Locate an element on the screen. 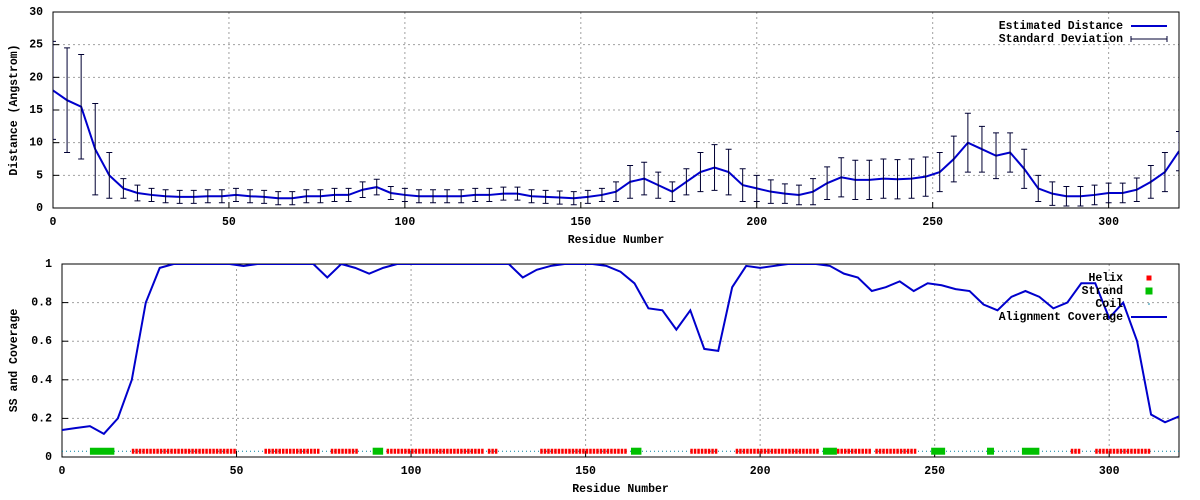  legend-label: Alignment Coverage is located at coordinates (1061, 317).